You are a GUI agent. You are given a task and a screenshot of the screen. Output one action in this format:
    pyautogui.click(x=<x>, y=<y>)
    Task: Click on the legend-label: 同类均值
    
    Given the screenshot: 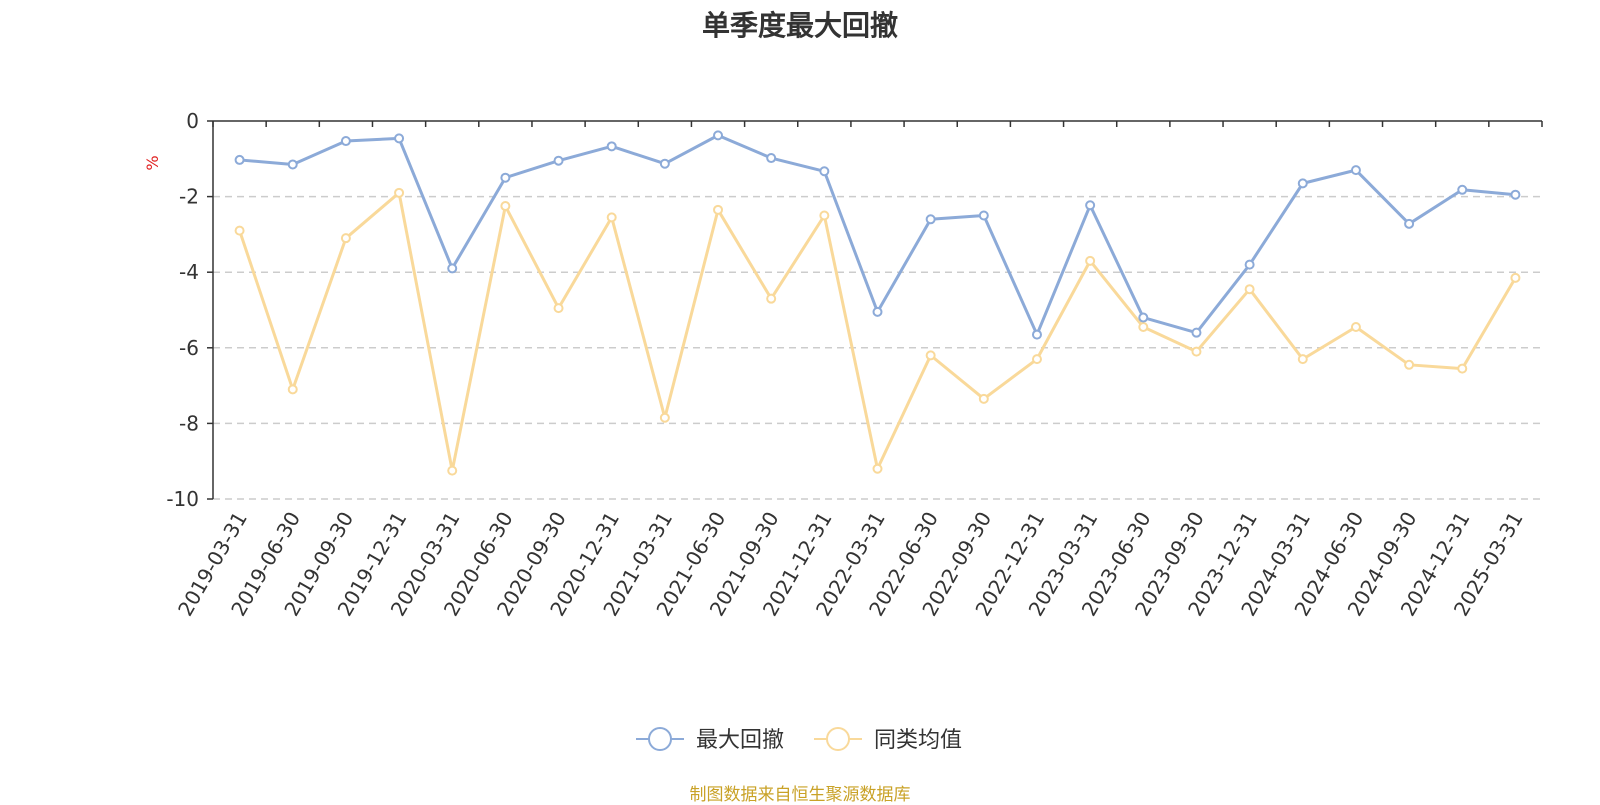 What is the action you would take?
    pyautogui.click(x=918, y=740)
    